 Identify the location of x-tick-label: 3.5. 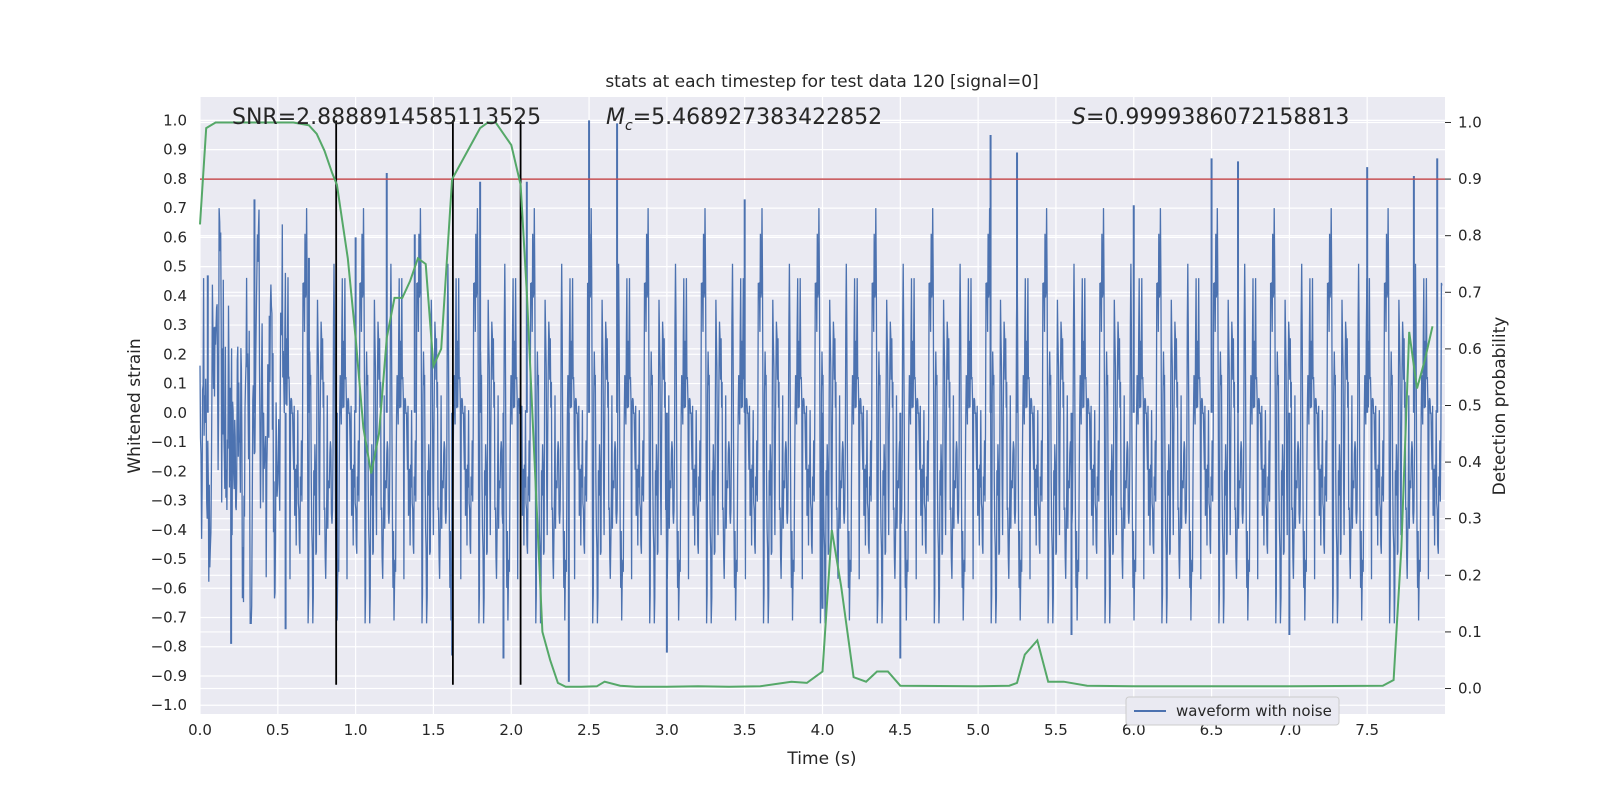
(745, 730).